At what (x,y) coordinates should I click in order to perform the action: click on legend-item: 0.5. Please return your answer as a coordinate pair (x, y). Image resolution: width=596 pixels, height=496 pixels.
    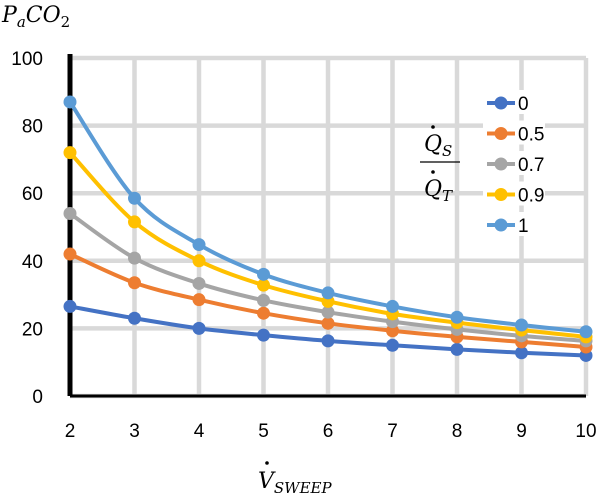
    Looking at the image, I should click on (514, 133).